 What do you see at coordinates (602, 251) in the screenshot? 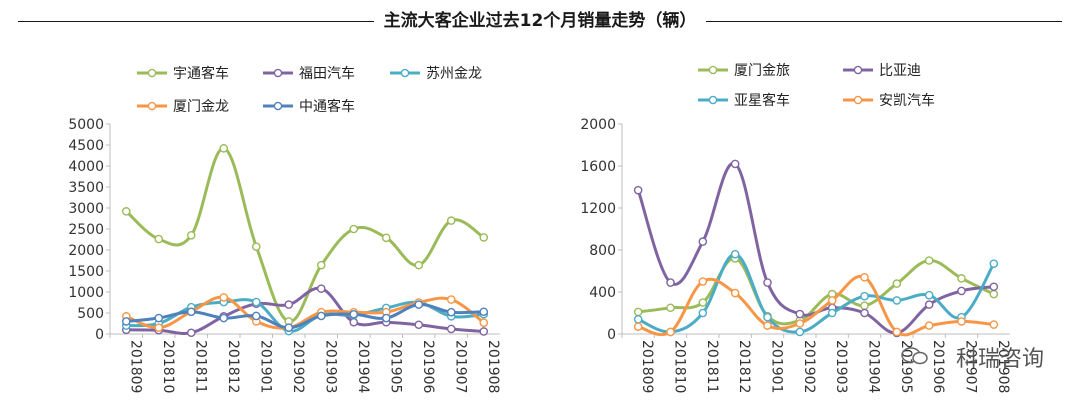
I see `y-tick-label: 800` at bounding box center [602, 251].